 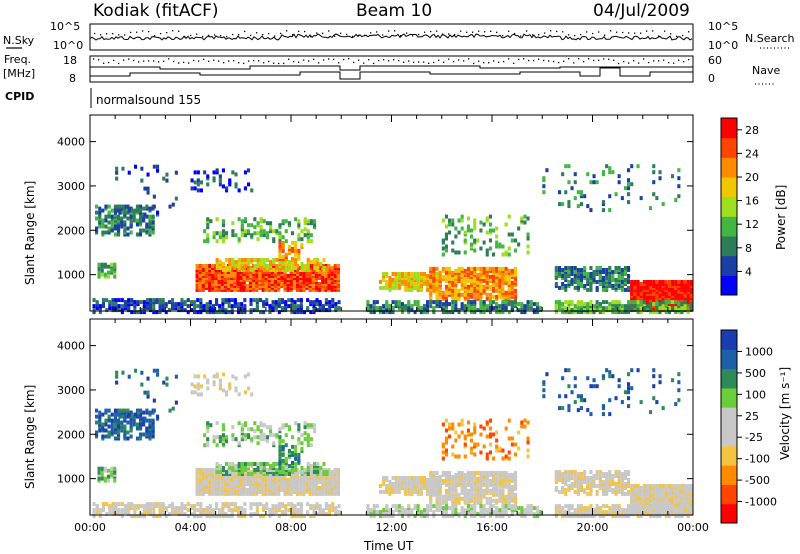 I want to click on power-ylabel: Slant Range [km], so click(x=30, y=233).